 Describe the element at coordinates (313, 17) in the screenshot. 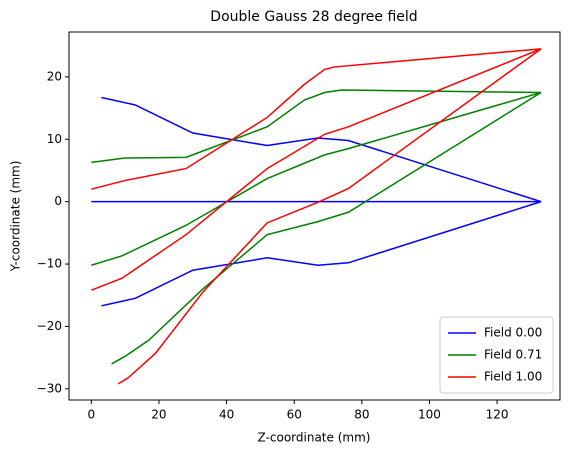

I see `chart-title: Double Gauss 28 degree field` at that location.